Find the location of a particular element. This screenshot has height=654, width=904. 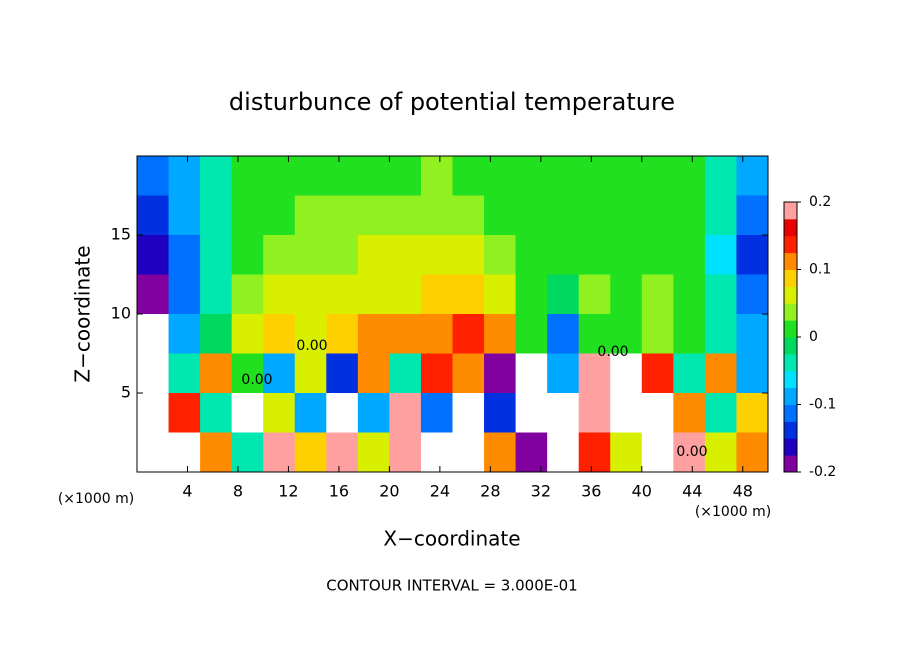

colorbar-tick-label: -0.2 is located at coordinates (822, 472).